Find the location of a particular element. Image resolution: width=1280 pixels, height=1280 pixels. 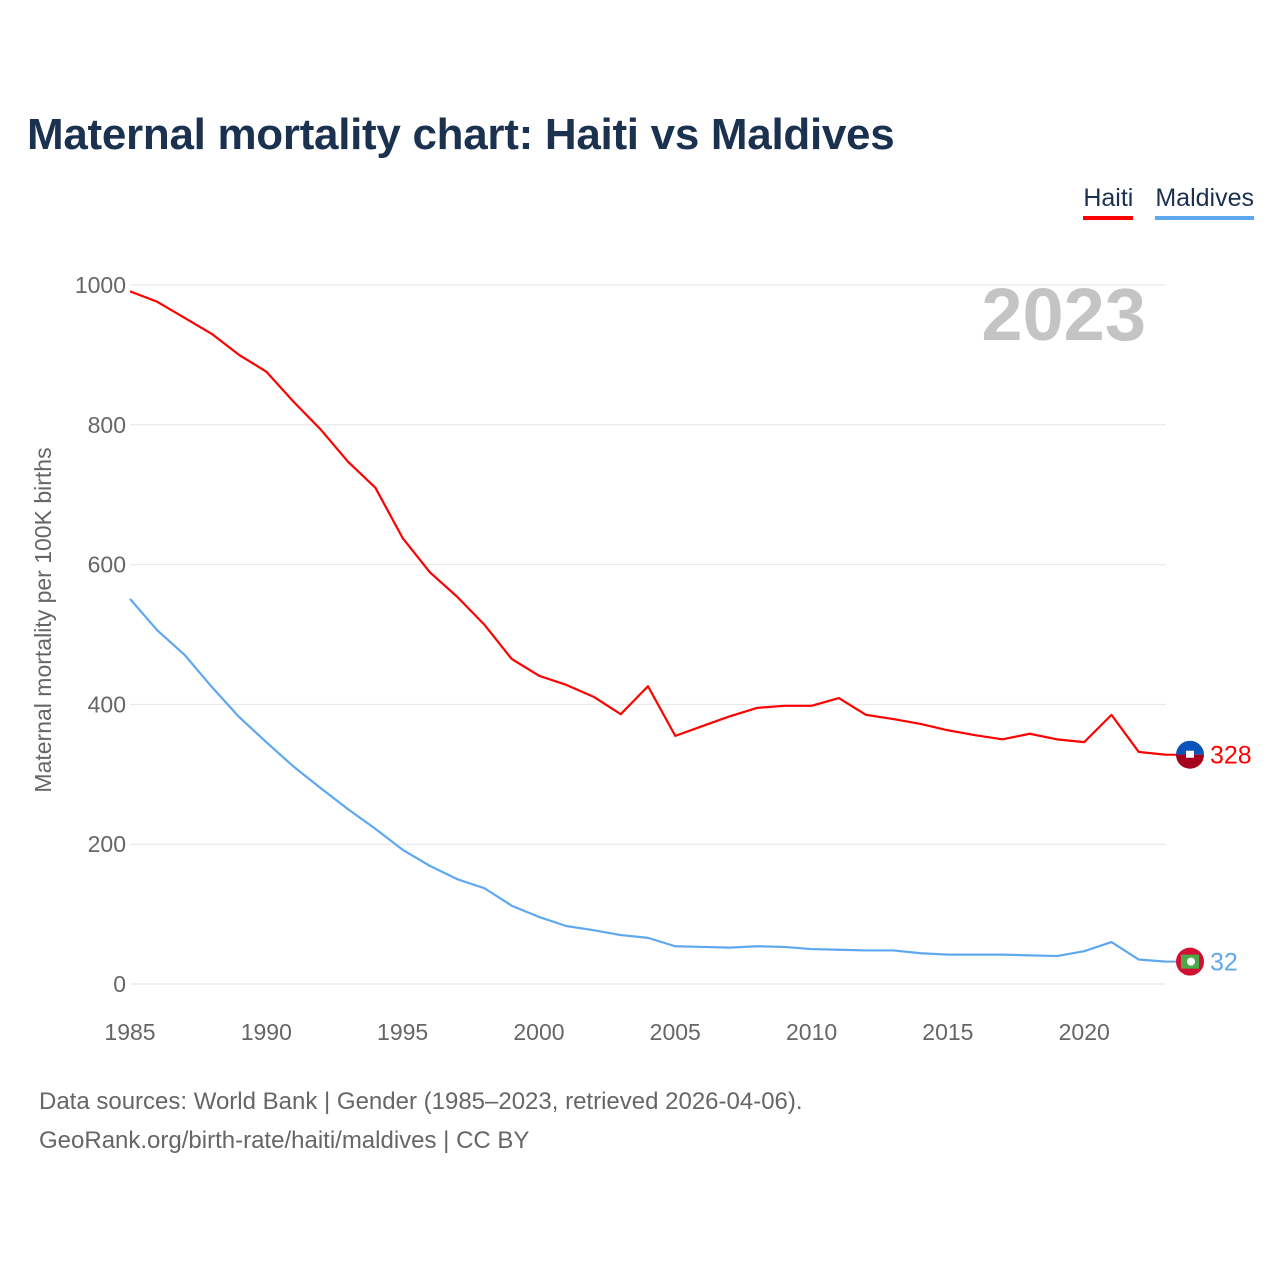

y-tick-label: 0 is located at coordinates (119, 984).